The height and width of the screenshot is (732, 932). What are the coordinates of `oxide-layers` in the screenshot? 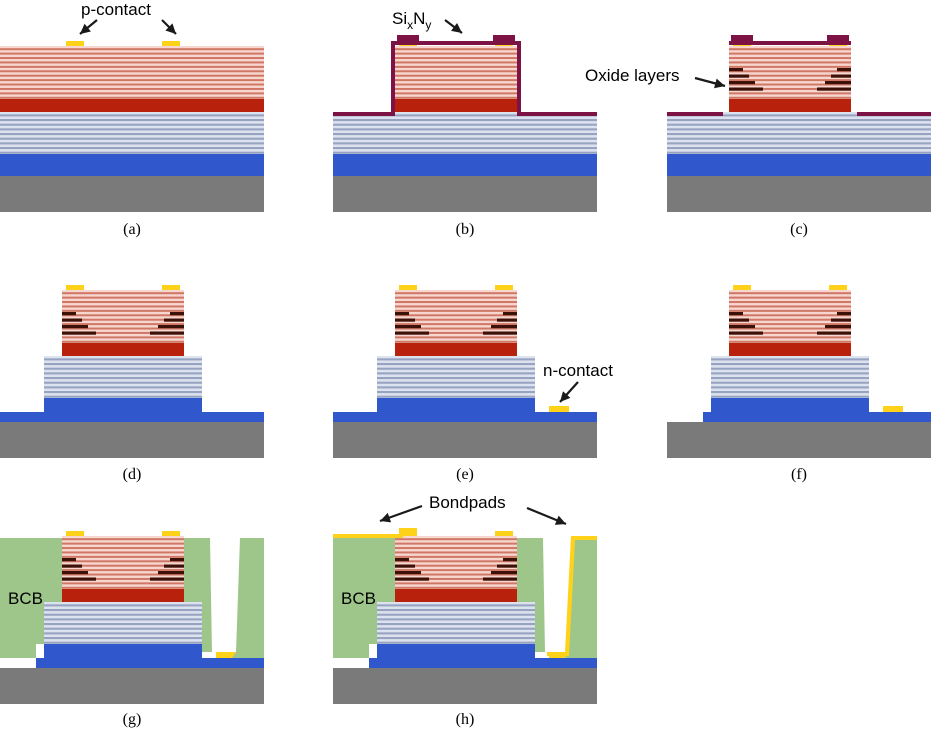 It's located at (790, 79).